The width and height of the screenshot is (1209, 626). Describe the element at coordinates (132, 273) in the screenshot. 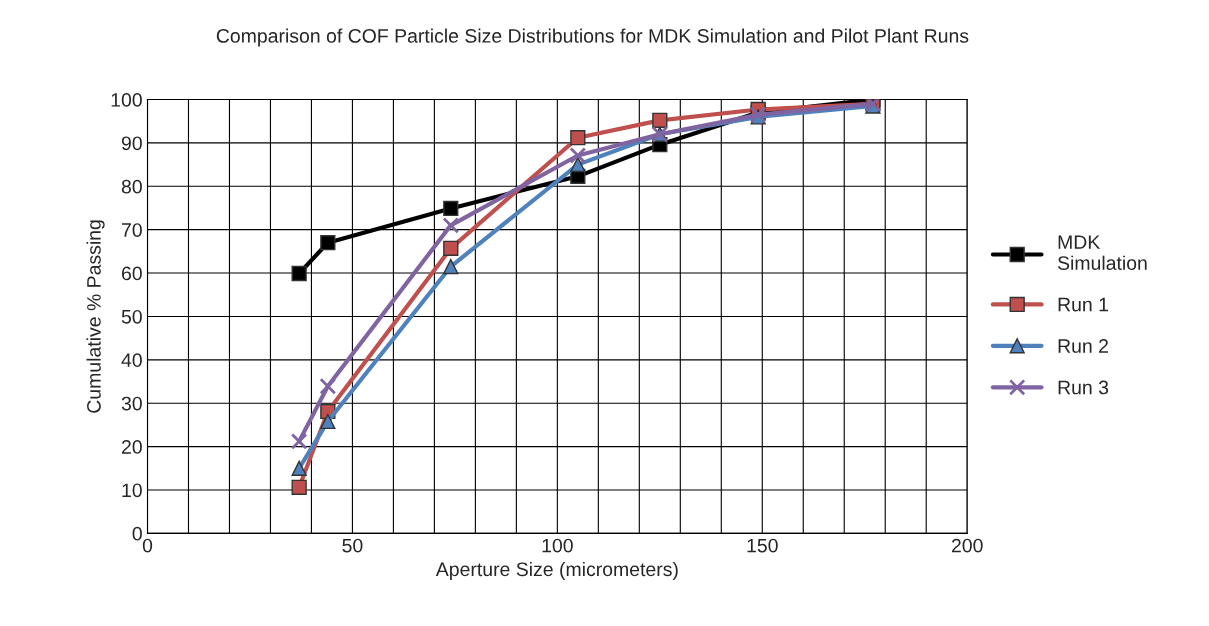

I see `y-tick-label: 60` at that location.